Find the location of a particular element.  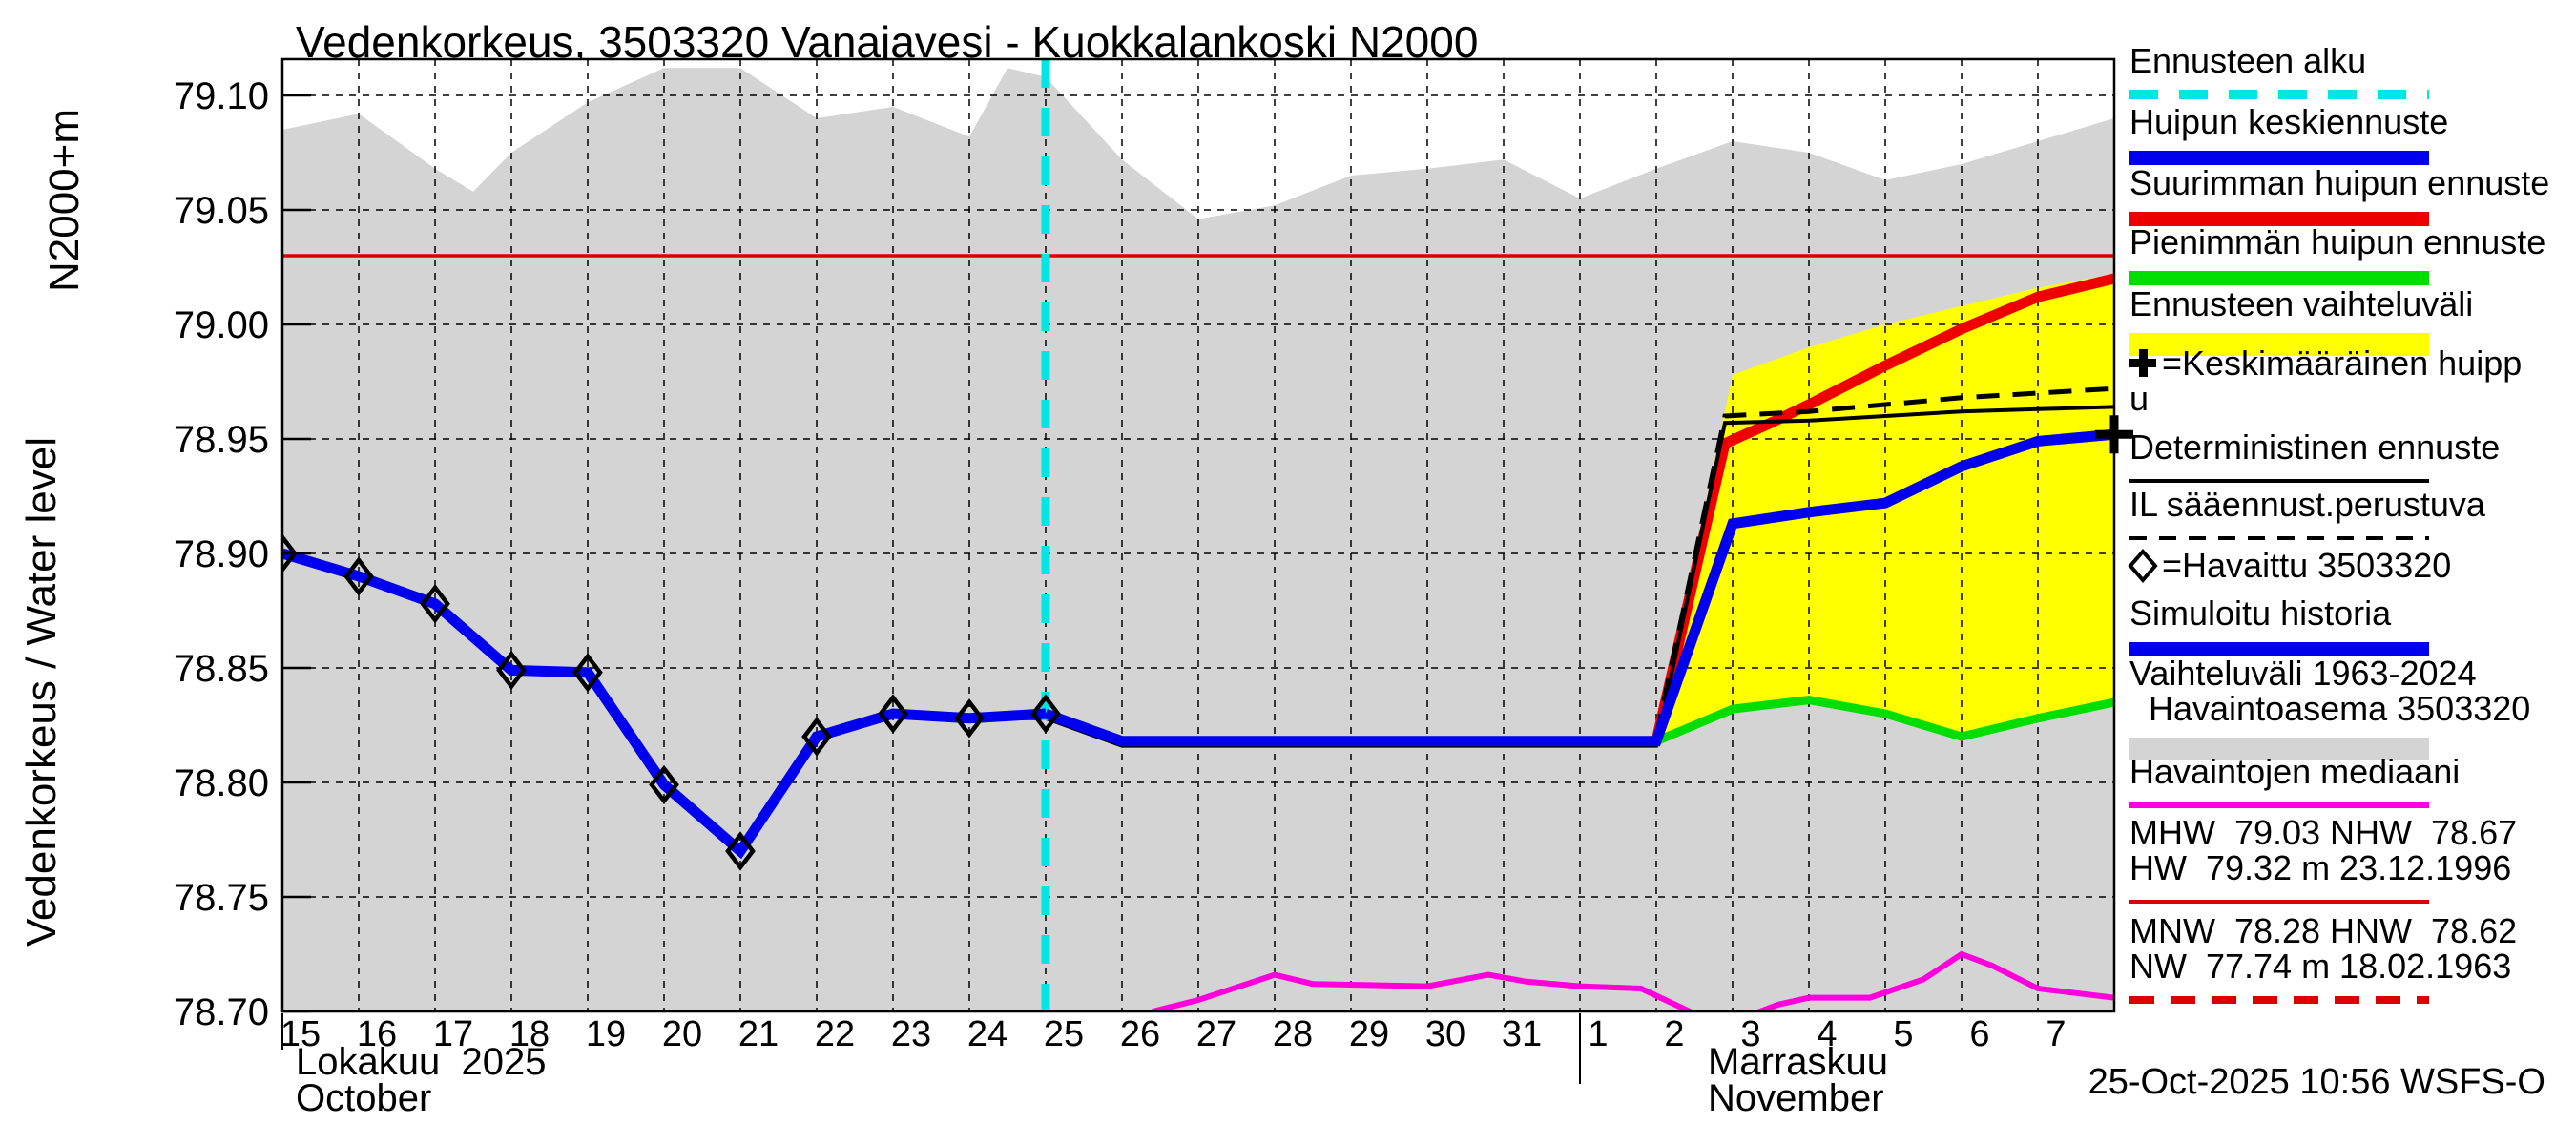

legend-item-label: Pienimmän huipun ennuste is located at coordinates (2337, 241).